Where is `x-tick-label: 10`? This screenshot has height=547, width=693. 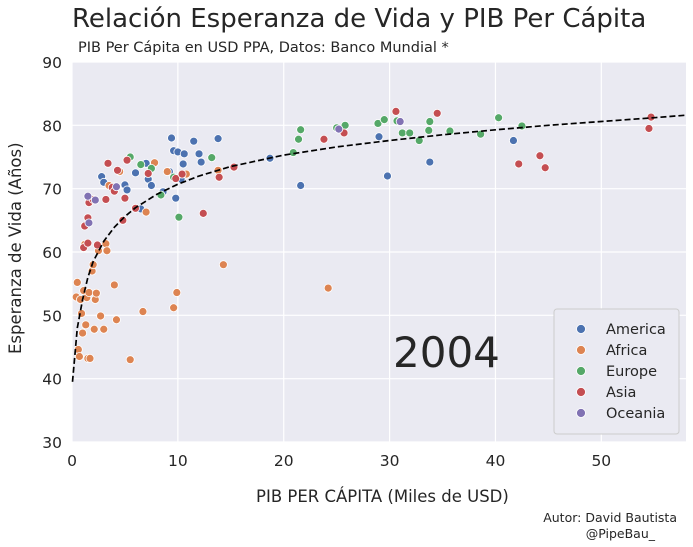 x-tick-label: 10 is located at coordinates (178, 461).